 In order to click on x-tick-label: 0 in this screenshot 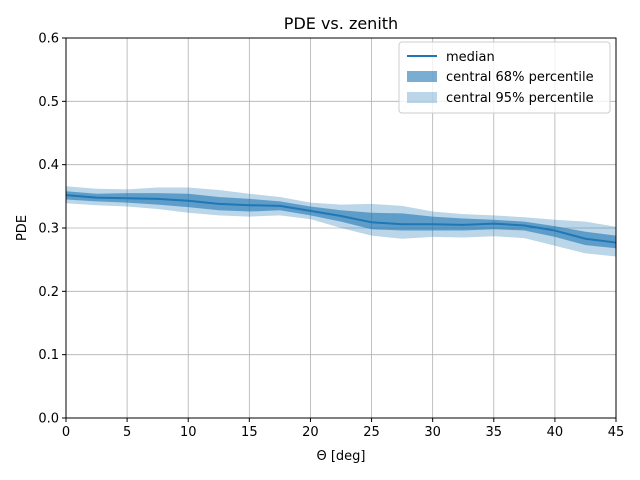, I will do `click(66, 432)`.